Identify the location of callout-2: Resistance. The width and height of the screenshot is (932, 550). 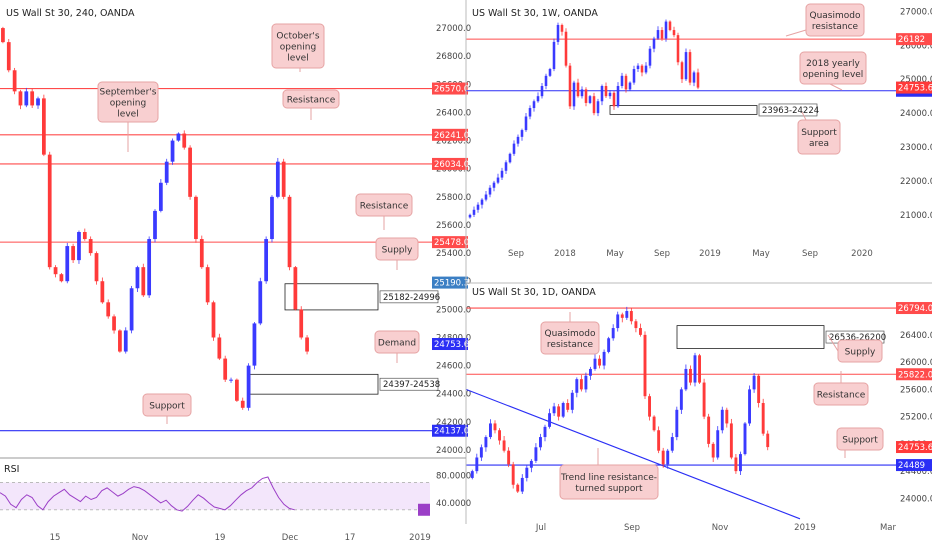
(311, 104).